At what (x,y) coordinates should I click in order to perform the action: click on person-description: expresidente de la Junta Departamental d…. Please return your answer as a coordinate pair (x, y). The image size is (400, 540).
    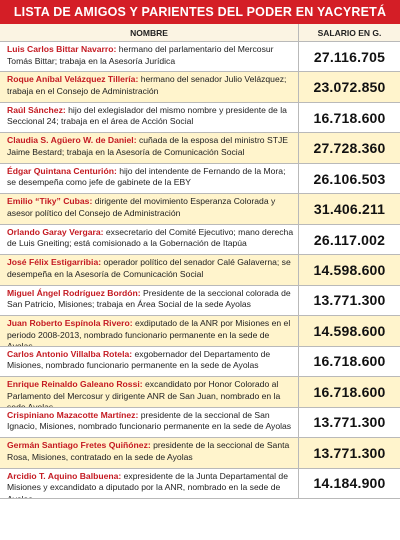
    Looking at the image, I should click on (147, 484).